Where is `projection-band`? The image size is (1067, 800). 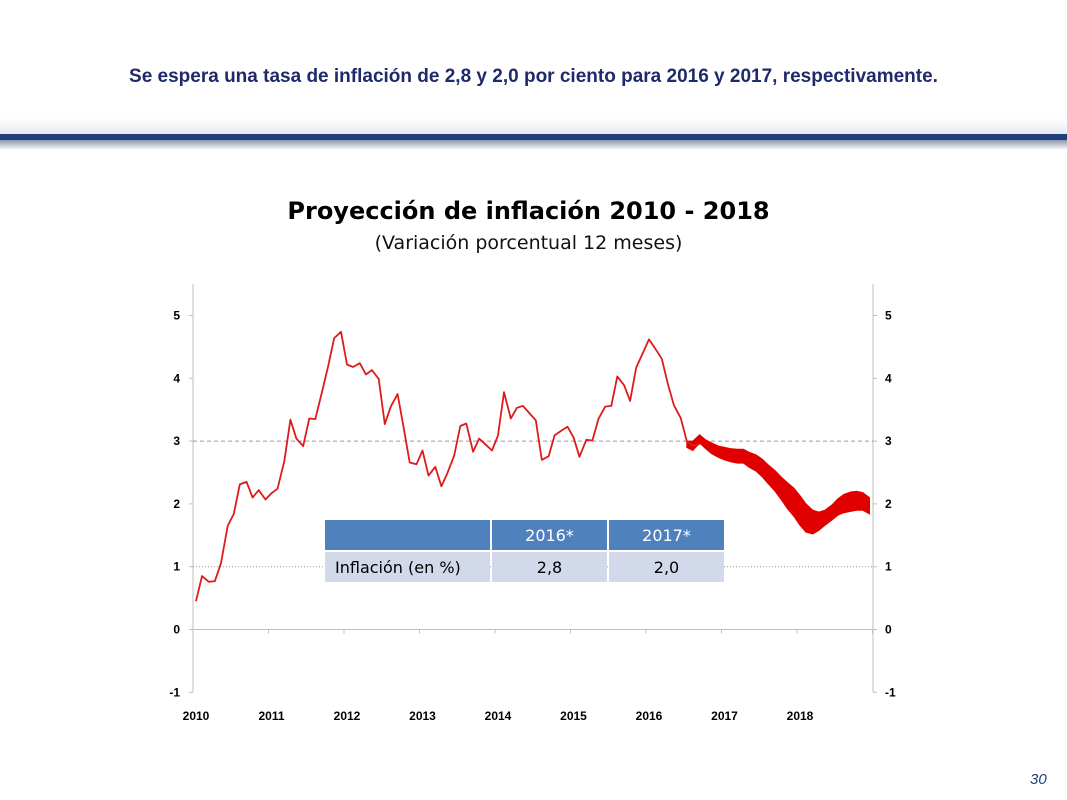 projection-band is located at coordinates (778, 484).